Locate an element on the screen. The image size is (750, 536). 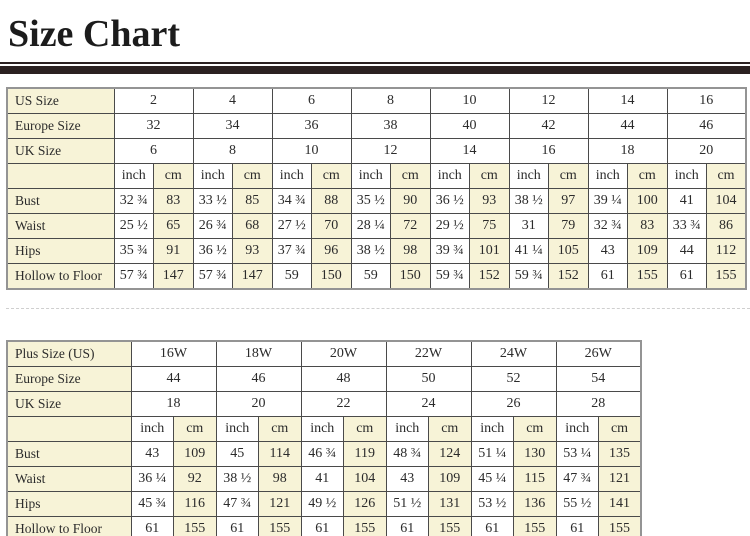
size-value: 34 is located at coordinates (232, 125).